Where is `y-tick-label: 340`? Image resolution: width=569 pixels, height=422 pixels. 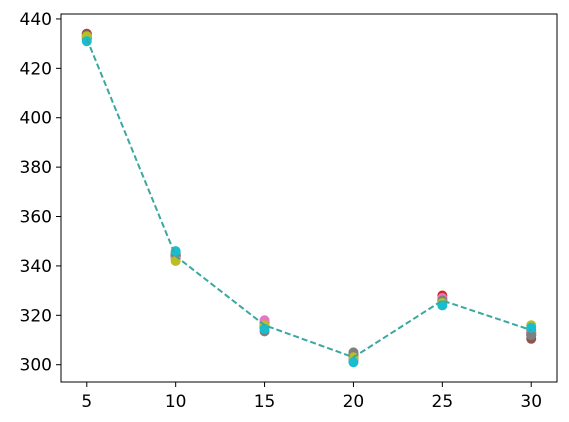 y-tick-label: 340 is located at coordinates (36, 267).